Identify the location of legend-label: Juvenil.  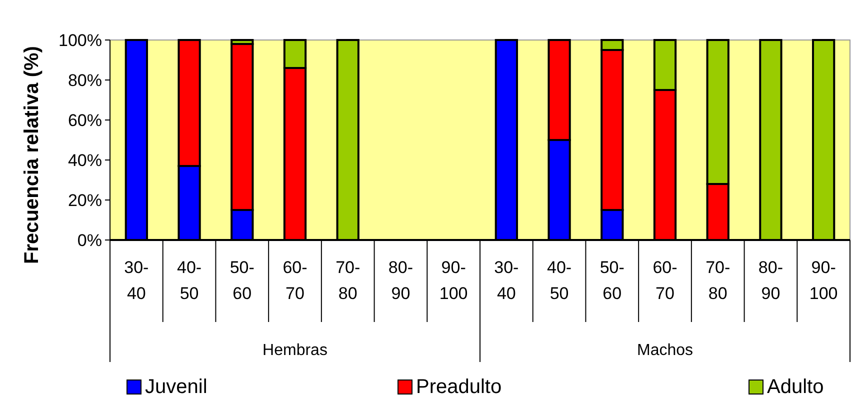
(176, 387).